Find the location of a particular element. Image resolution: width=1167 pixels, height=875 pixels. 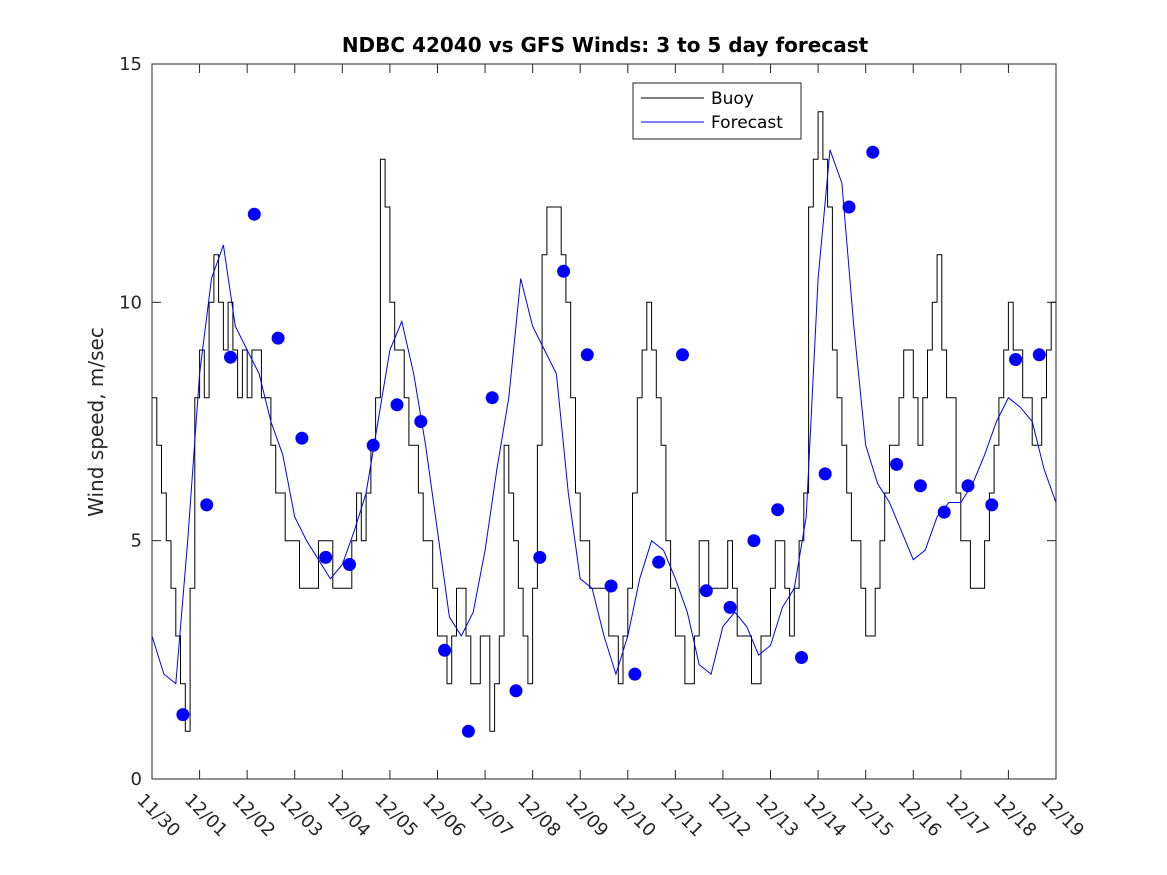

legend: Buoy Forecast is located at coordinates (717, 111).